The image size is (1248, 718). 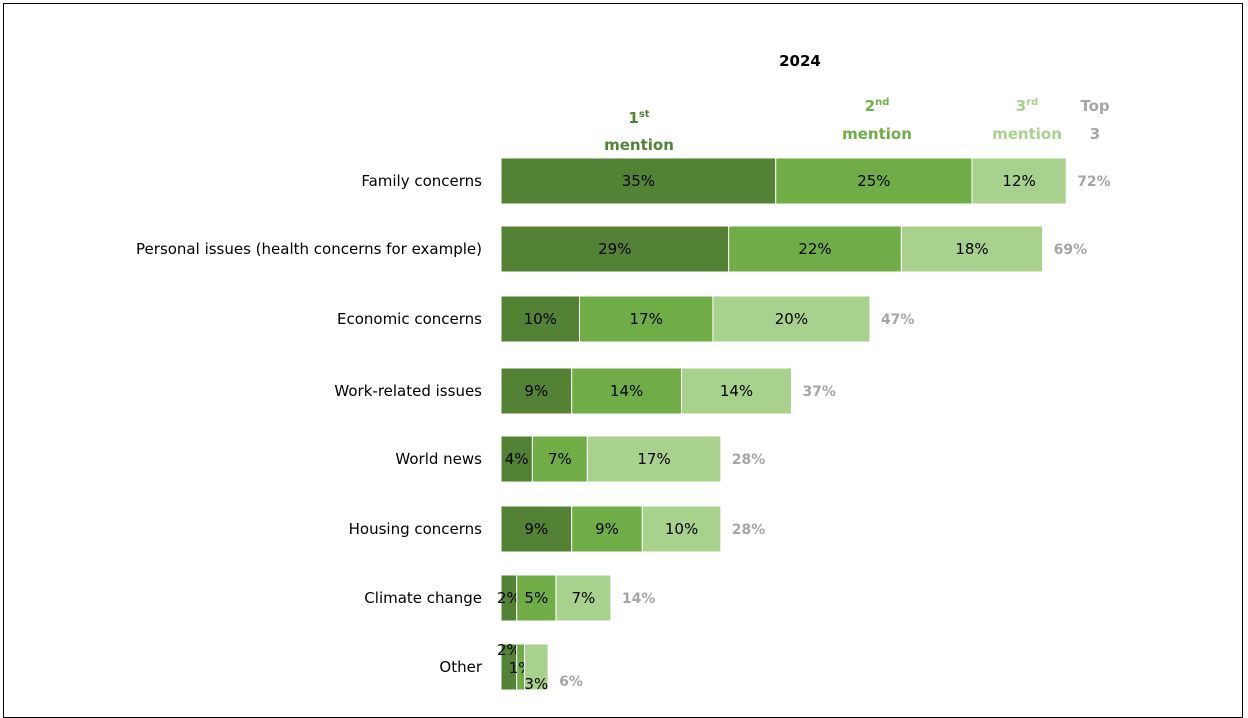 I want to click on value-label-mention-1: 10%, so click(x=540, y=319).